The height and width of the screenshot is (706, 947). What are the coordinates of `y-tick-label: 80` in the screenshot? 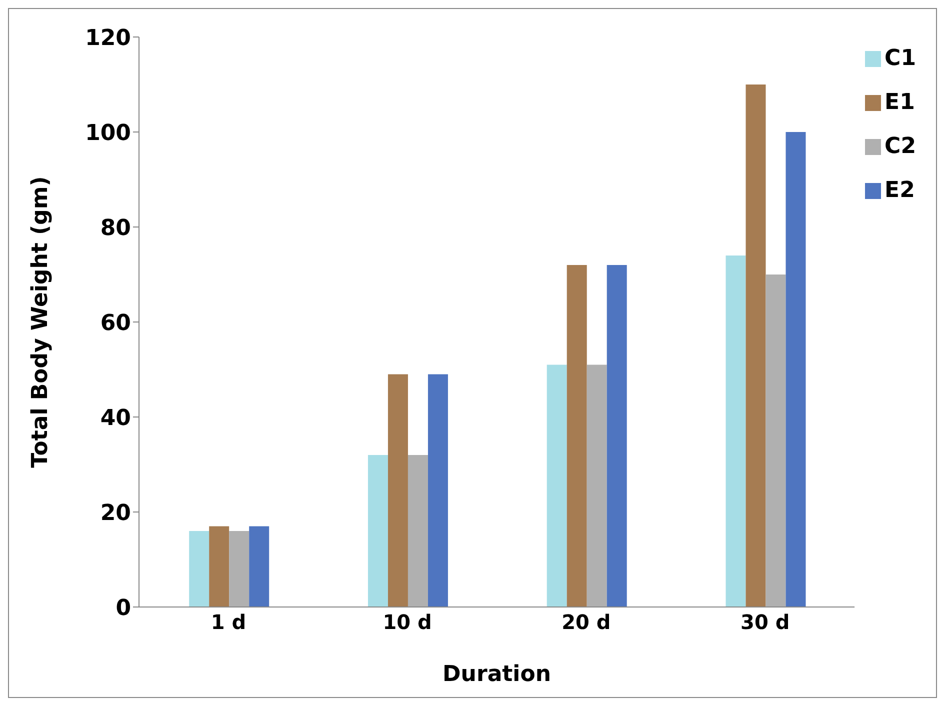 It's located at (115, 228).